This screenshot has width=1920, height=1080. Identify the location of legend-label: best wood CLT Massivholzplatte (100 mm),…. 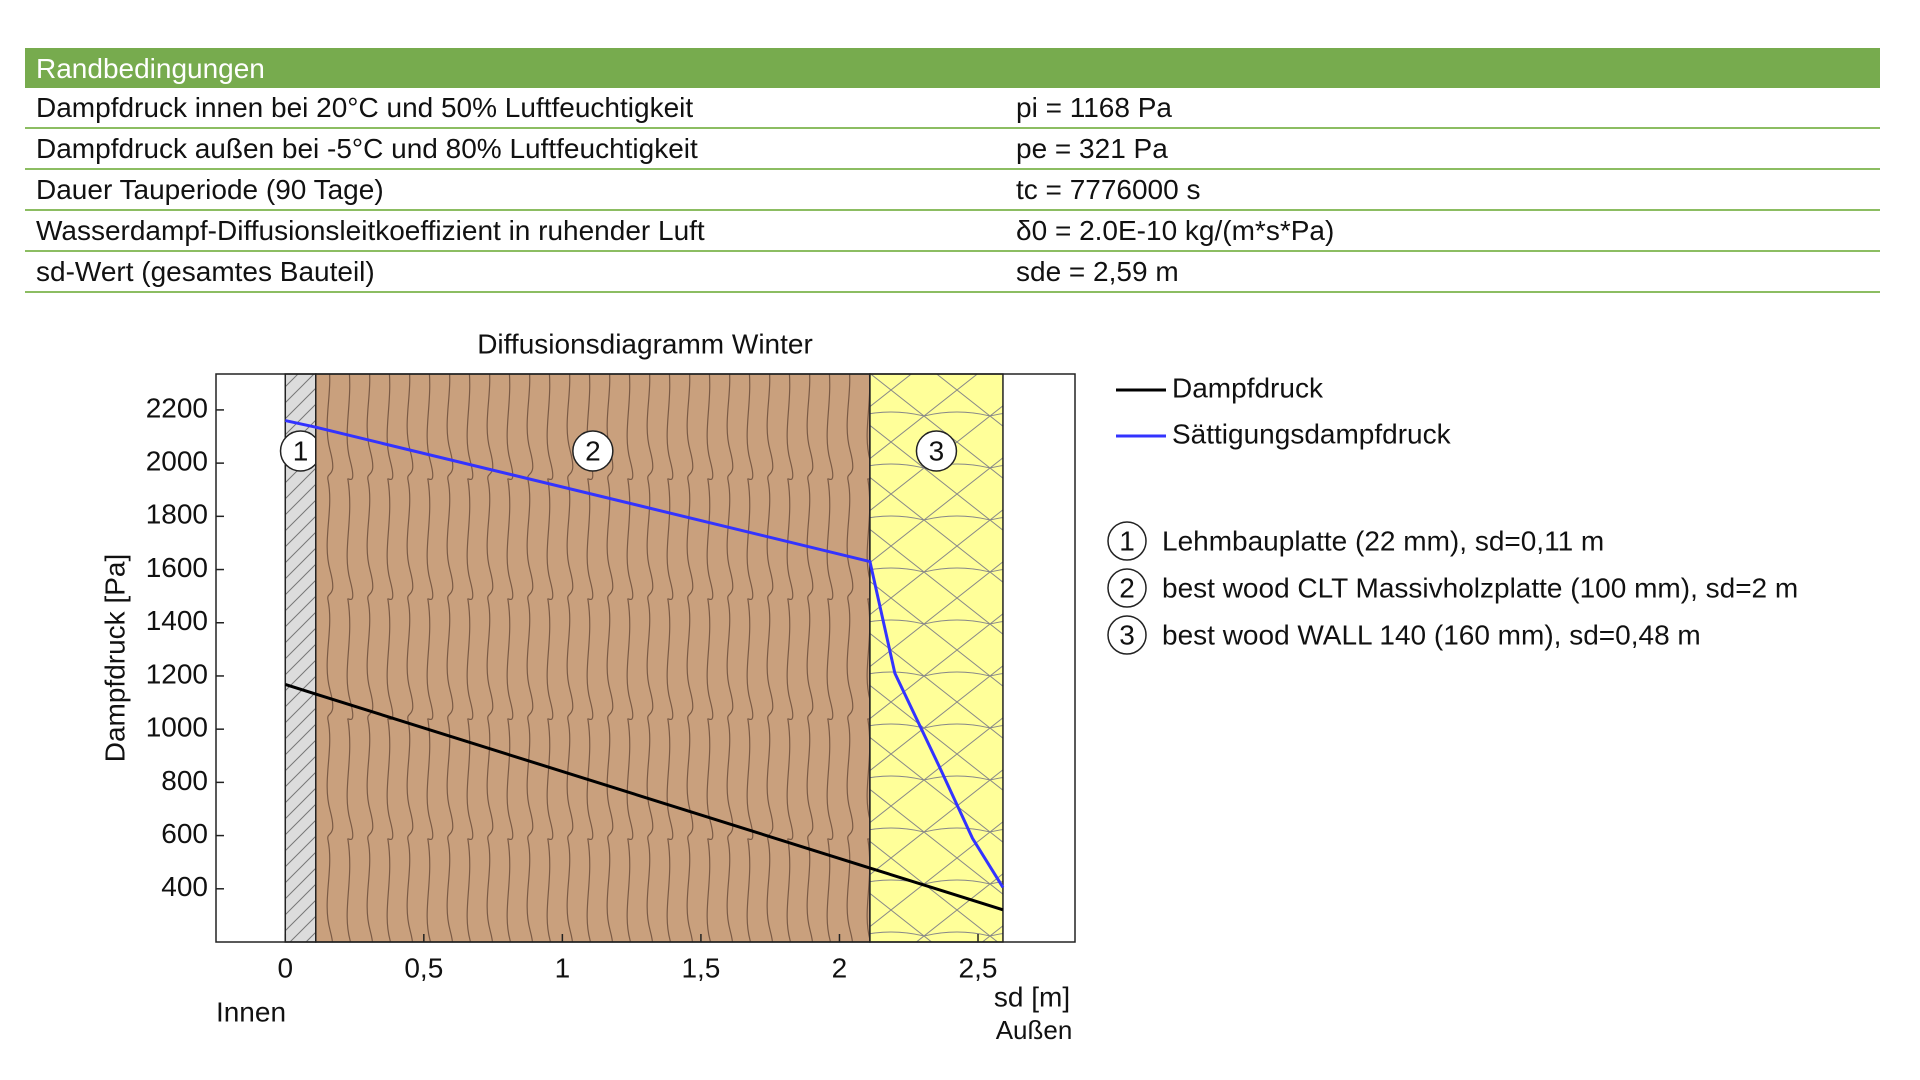
(1480, 587).